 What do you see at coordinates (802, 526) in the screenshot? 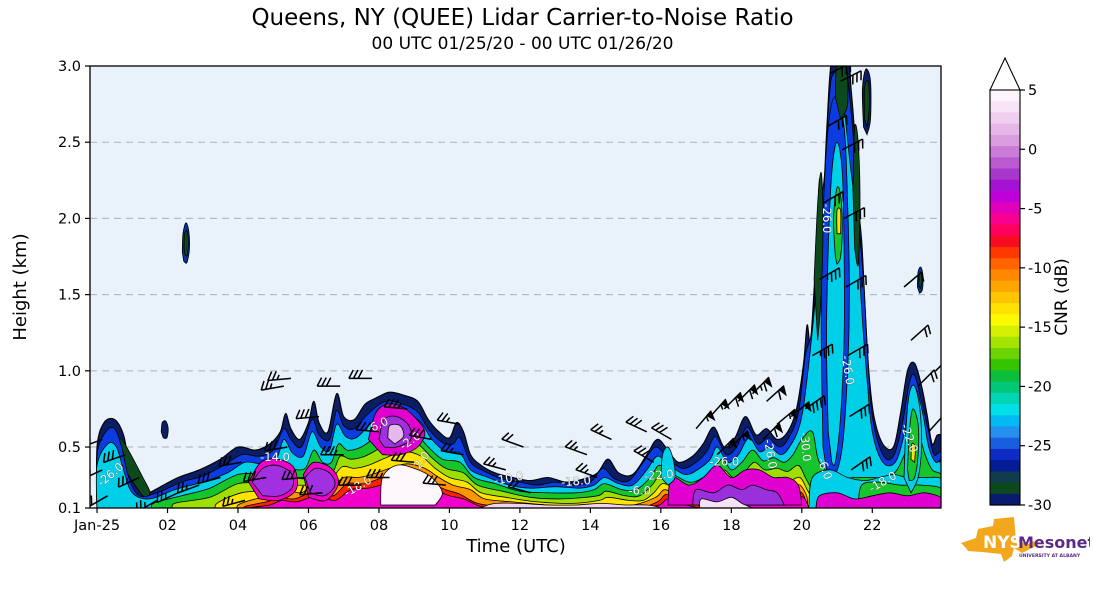
I see `x-tick-label: 20` at bounding box center [802, 526].